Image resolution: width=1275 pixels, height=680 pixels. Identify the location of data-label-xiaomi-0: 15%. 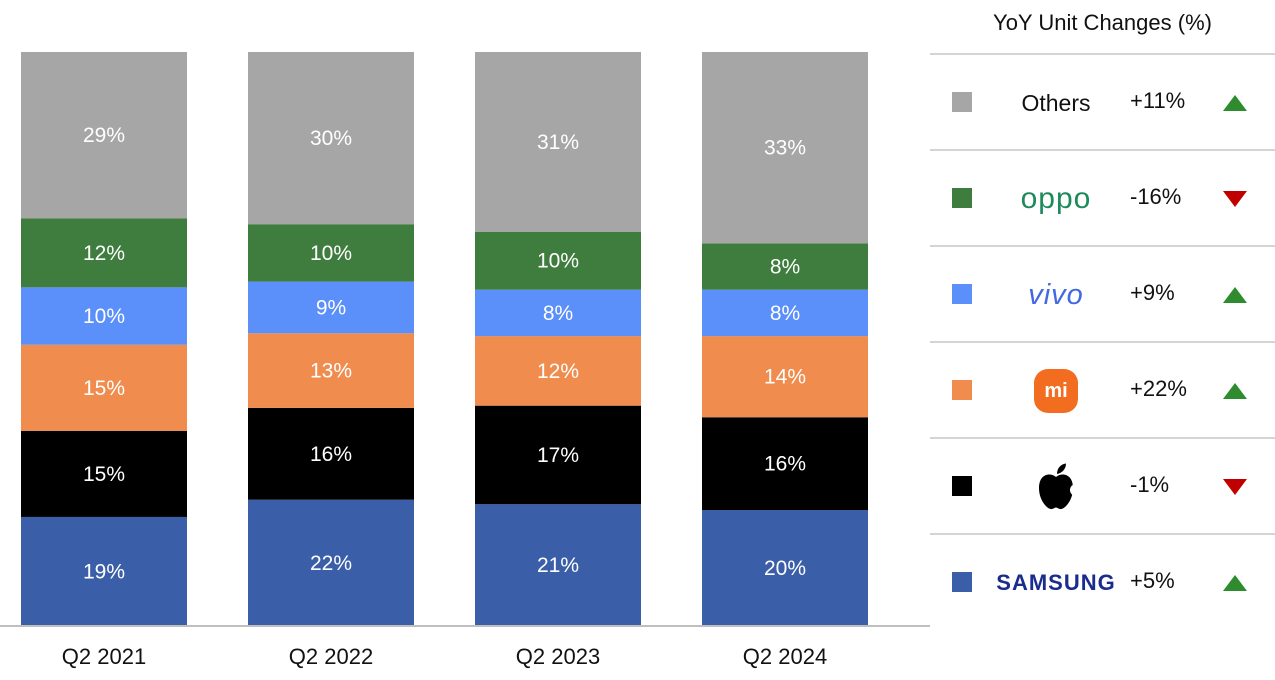
(104, 388).